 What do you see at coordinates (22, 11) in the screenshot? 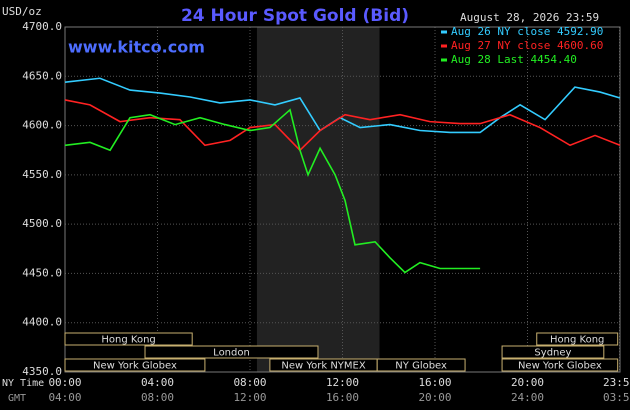
I see `unit-label: USD/oz` at bounding box center [22, 11].